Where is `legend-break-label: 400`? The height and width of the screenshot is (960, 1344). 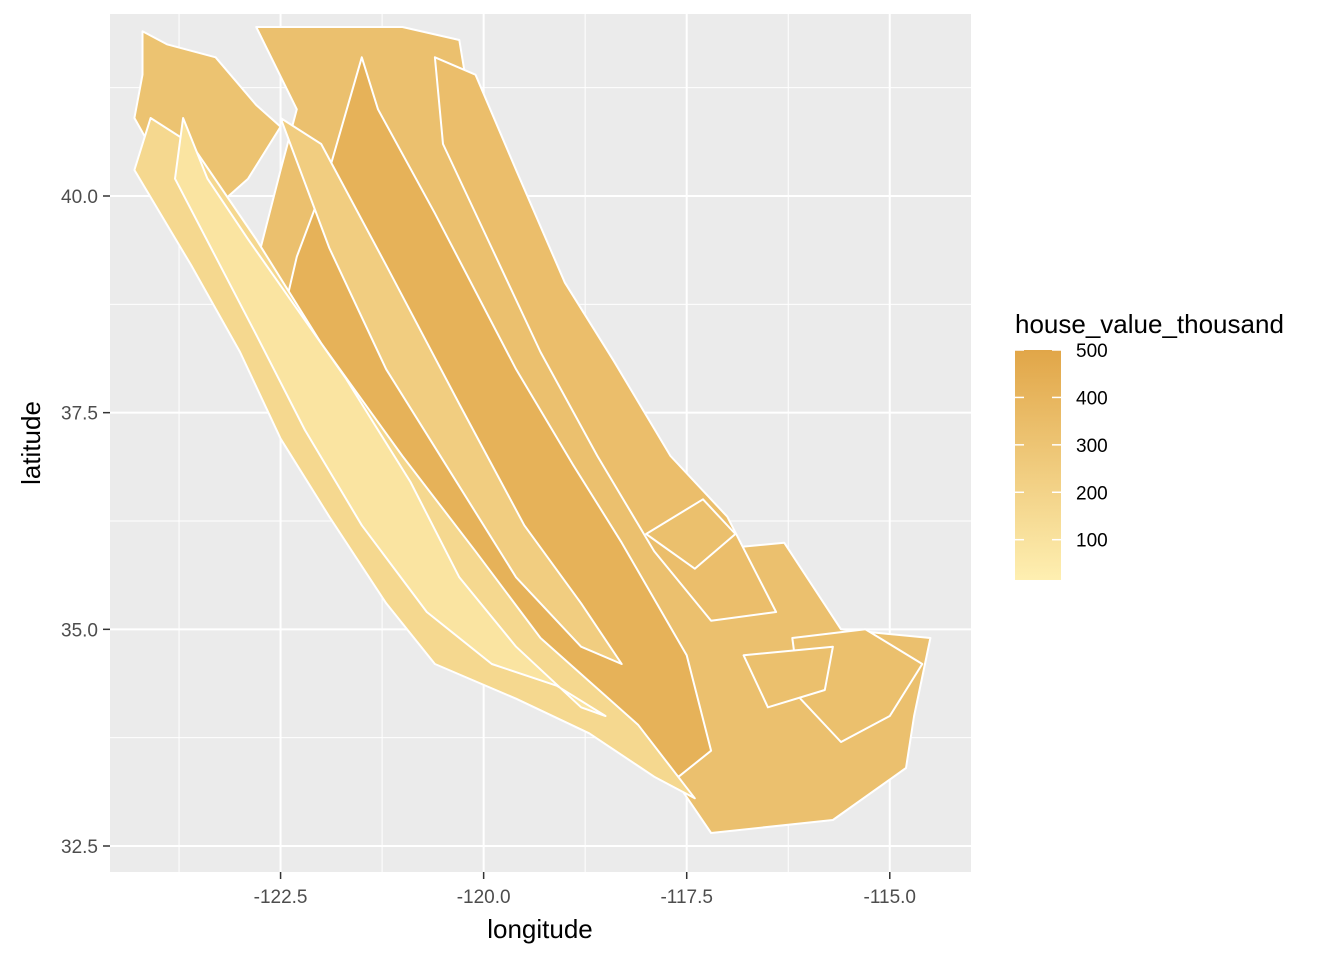
legend-break-label: 400 is located at coordinates (1092, 398).